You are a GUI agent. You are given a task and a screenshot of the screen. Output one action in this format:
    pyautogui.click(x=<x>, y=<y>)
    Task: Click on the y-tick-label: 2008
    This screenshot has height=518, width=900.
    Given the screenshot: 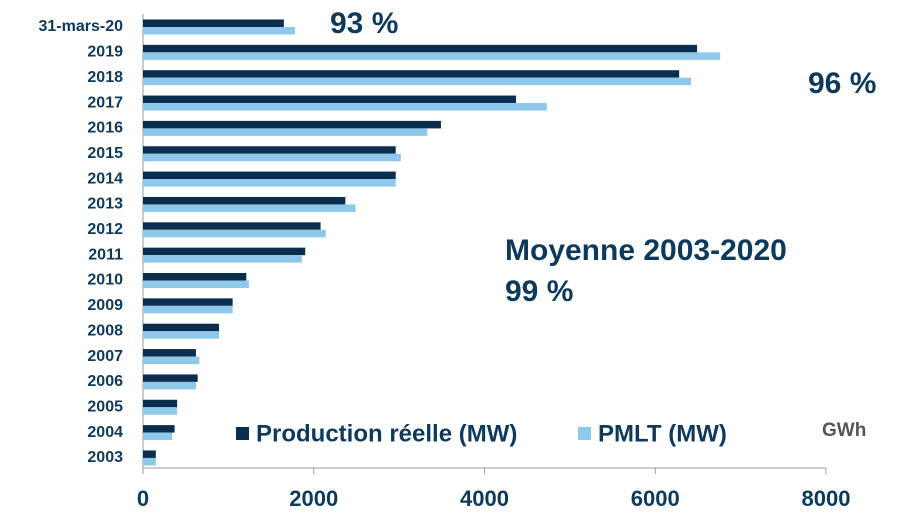 What is the action you would take?
    pyautogui.click(x=105, y=330)
    